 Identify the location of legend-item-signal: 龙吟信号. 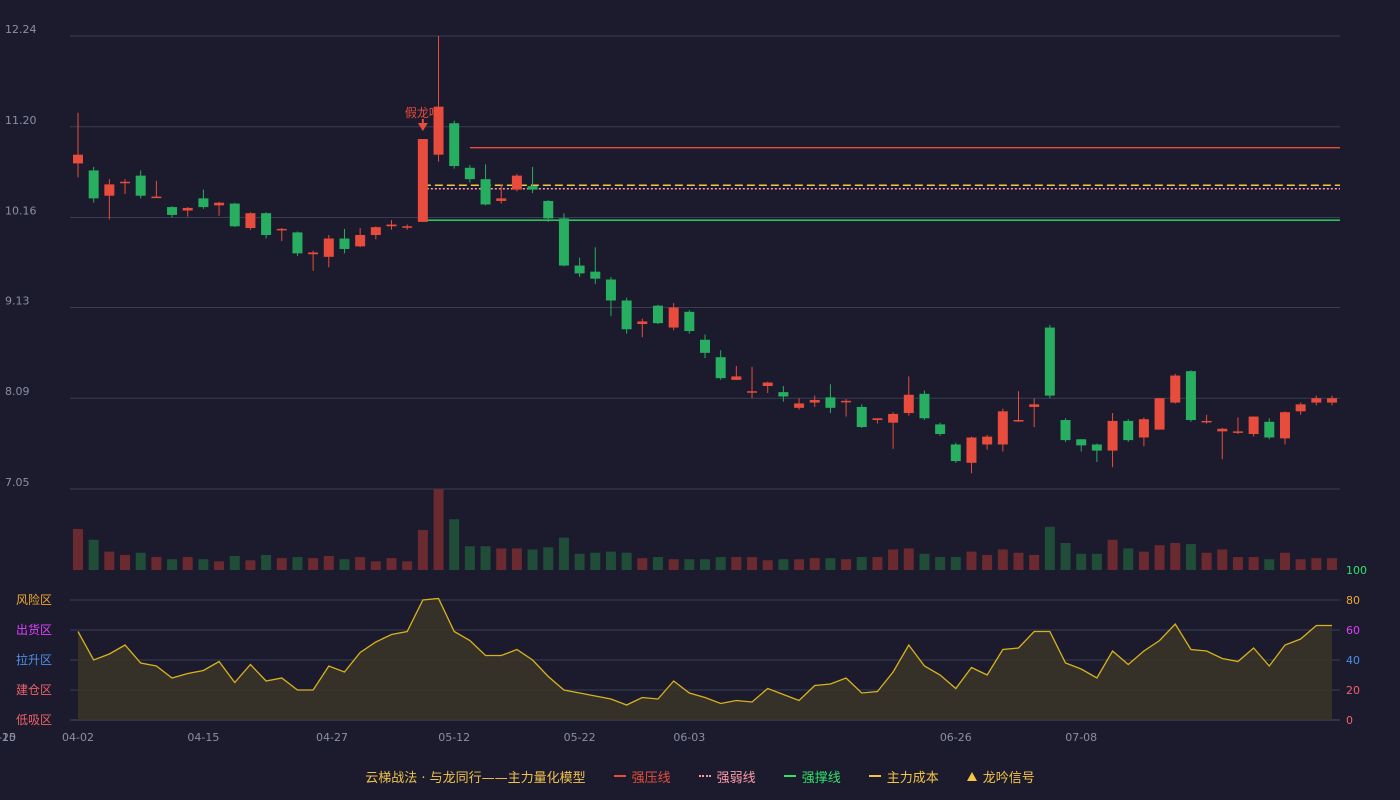
(1000, 776).